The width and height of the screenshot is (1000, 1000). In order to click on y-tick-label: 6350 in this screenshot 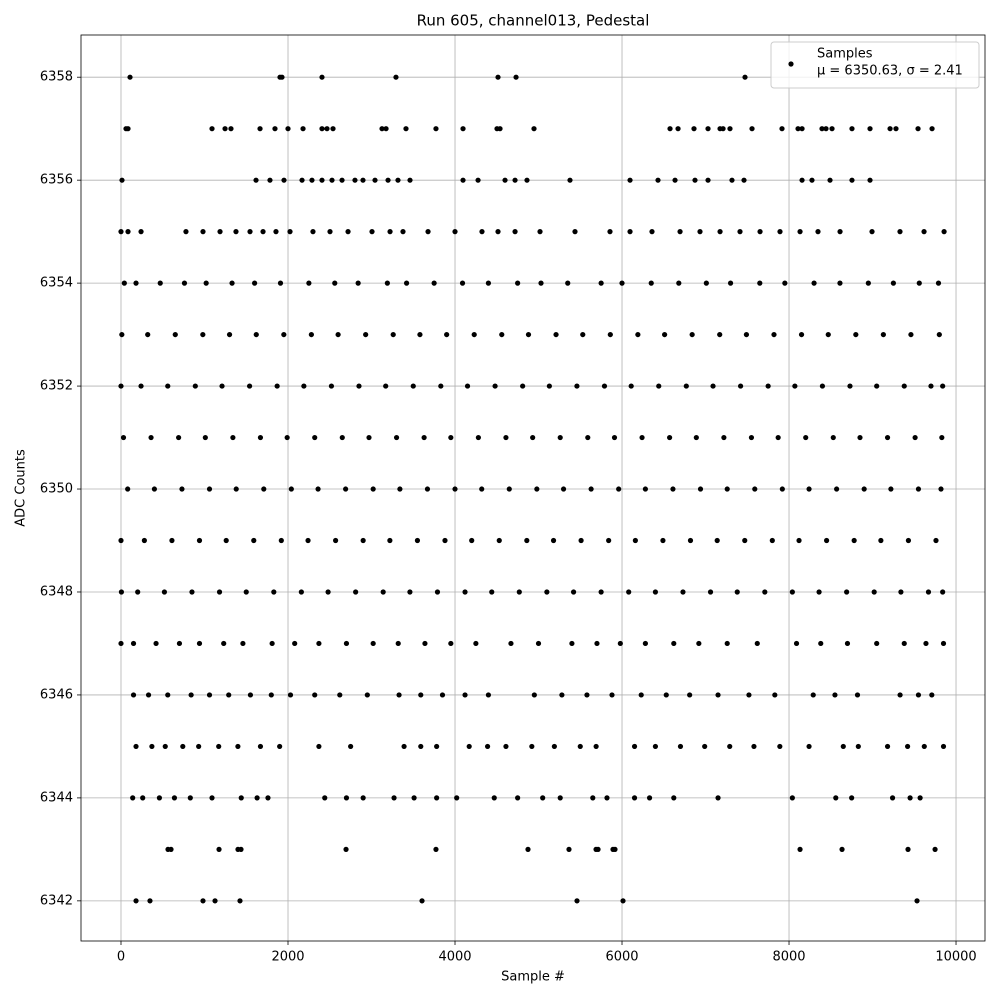, I will do `click(56, 489)`.